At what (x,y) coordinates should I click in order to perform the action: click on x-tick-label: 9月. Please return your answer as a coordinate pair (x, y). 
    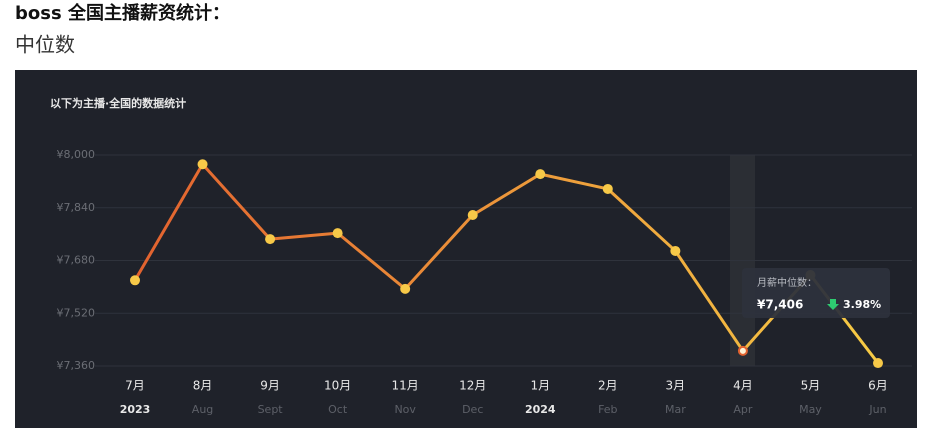
    Looking at the image, I should click on (270, 386).